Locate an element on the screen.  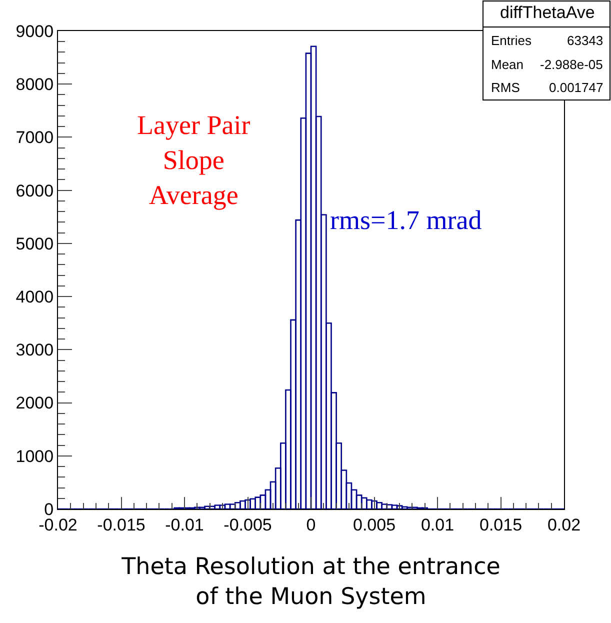
x-tick-label: 0.01 is located at coordinates (437, 524).